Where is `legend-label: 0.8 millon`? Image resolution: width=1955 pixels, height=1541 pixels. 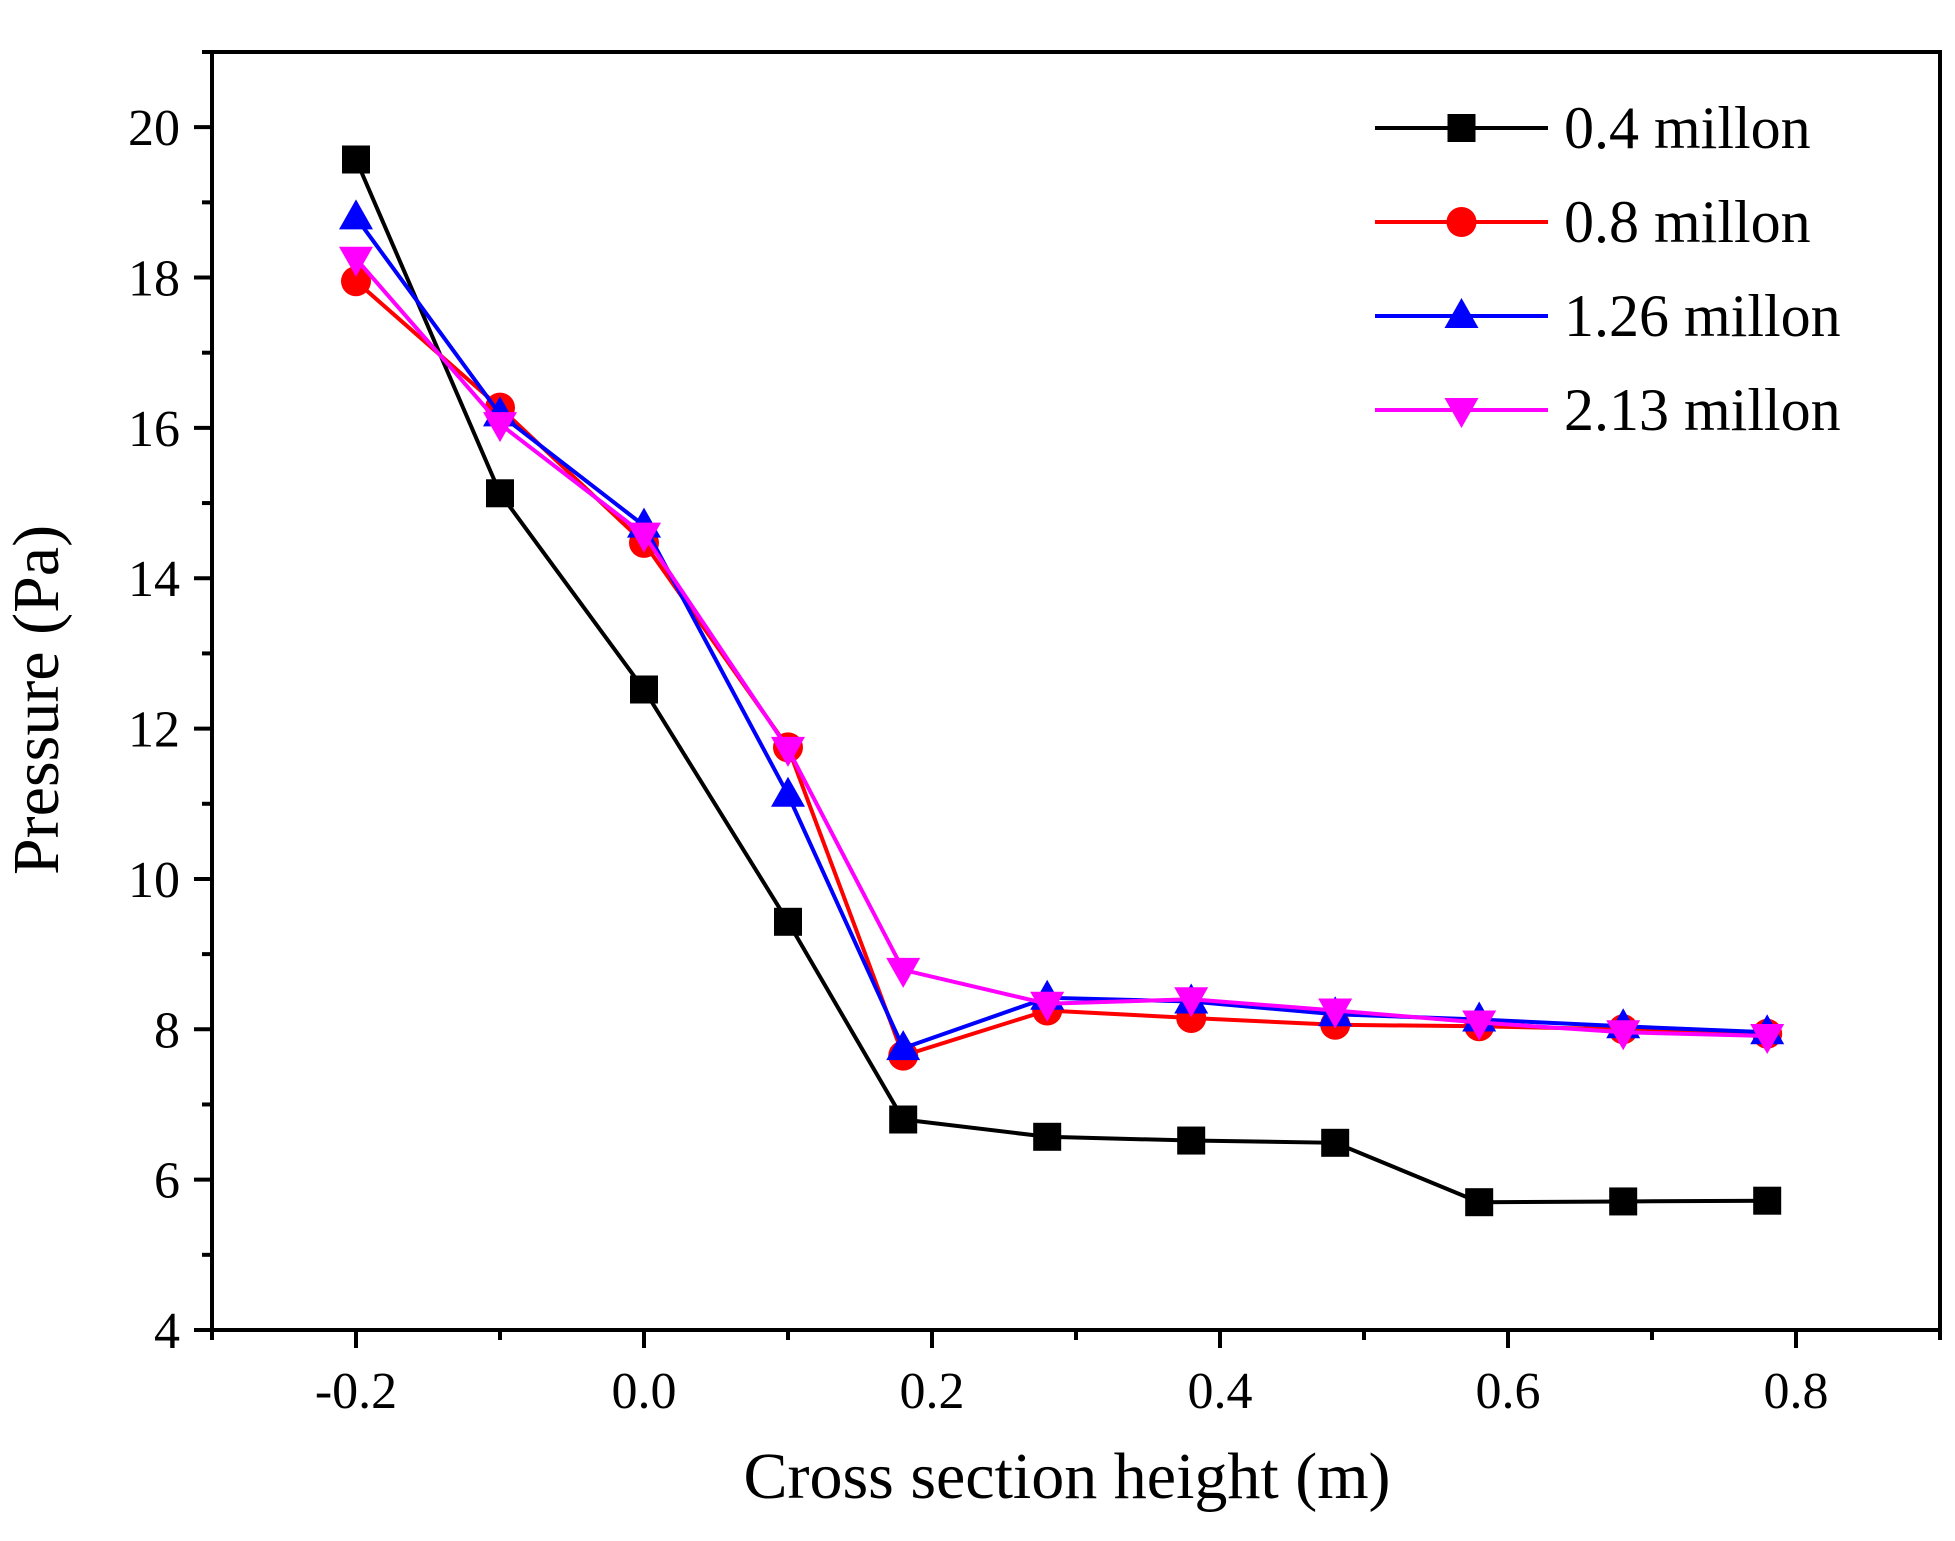
legend-label: 0.8 millon is located at coordinates (1687, 222).